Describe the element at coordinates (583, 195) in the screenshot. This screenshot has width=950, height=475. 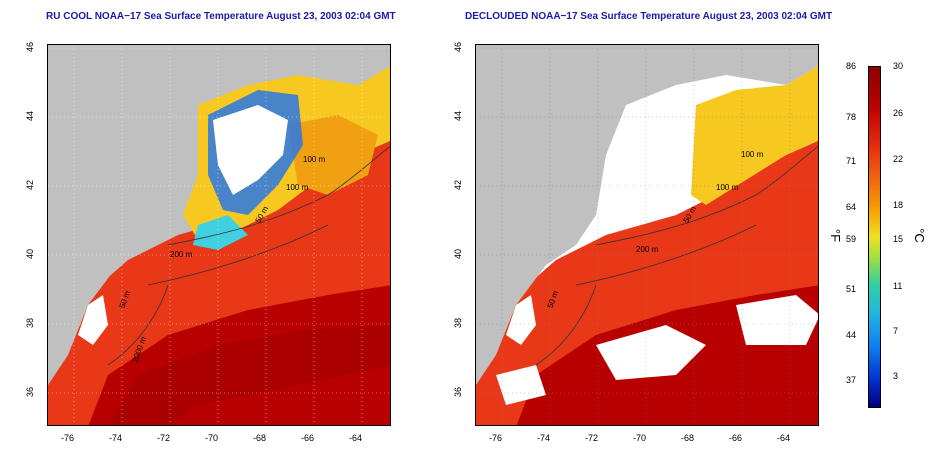
I see `clouds-right` at that location.